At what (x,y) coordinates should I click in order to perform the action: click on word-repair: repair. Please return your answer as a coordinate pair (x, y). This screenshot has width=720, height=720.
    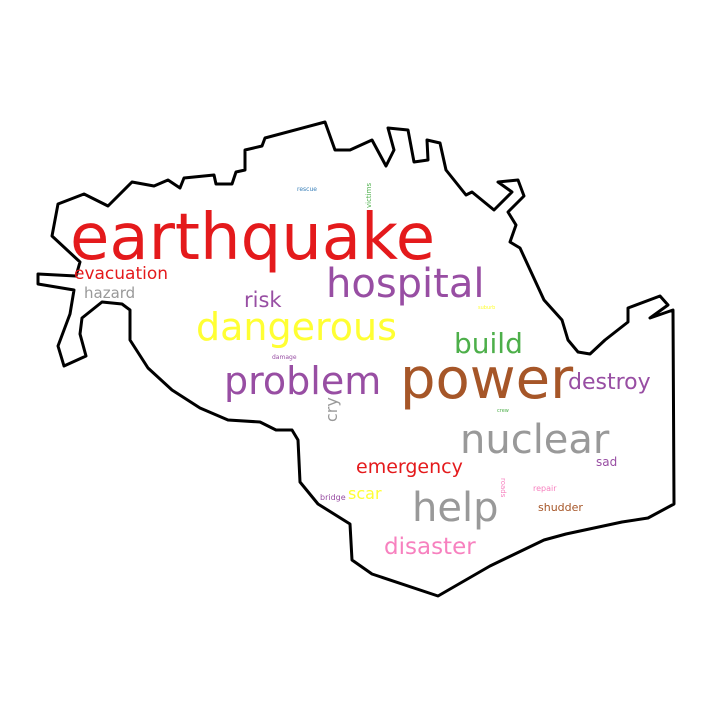
    Looking at the image, I should click on (545, 488).